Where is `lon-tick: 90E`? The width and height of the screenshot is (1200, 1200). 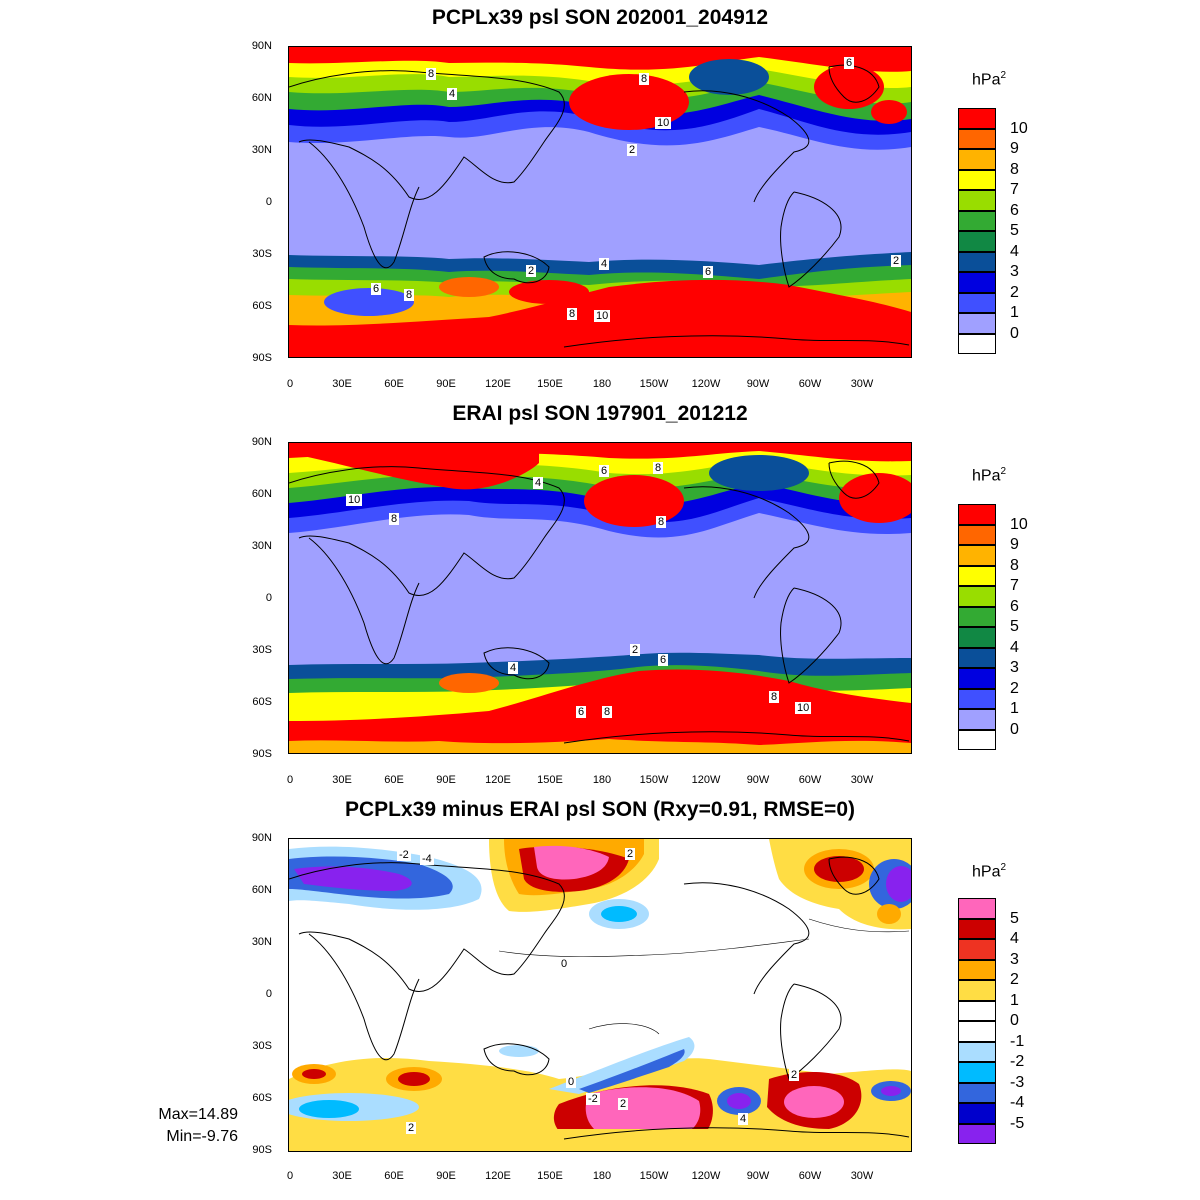 lon-tick: 90E is located at coordinates (446, 1176).